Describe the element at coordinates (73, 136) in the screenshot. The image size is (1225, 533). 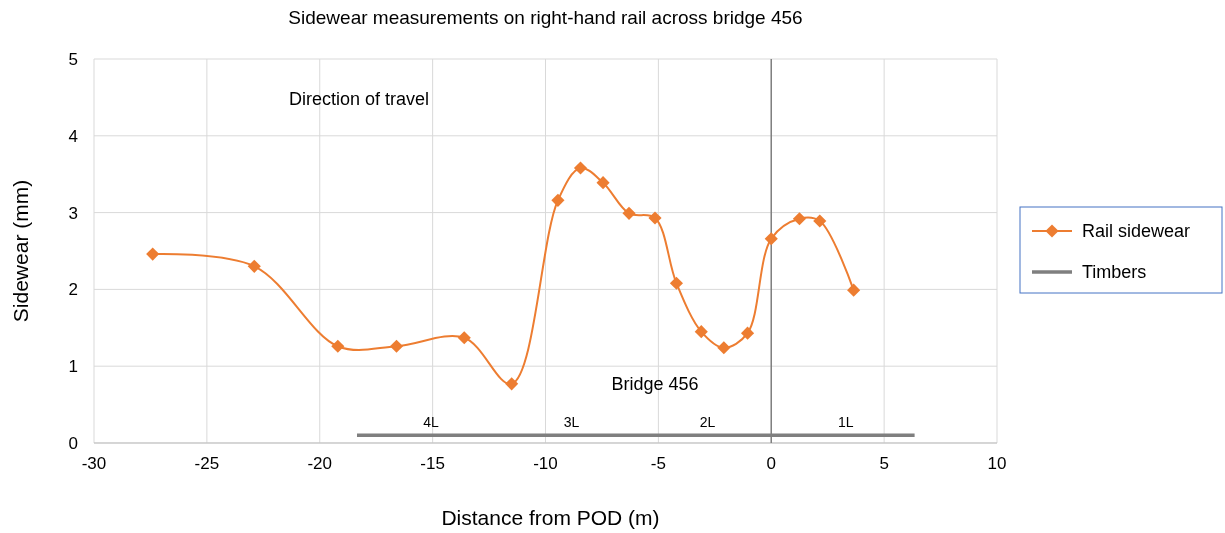
I see `y-tick-label: 4` at that location.